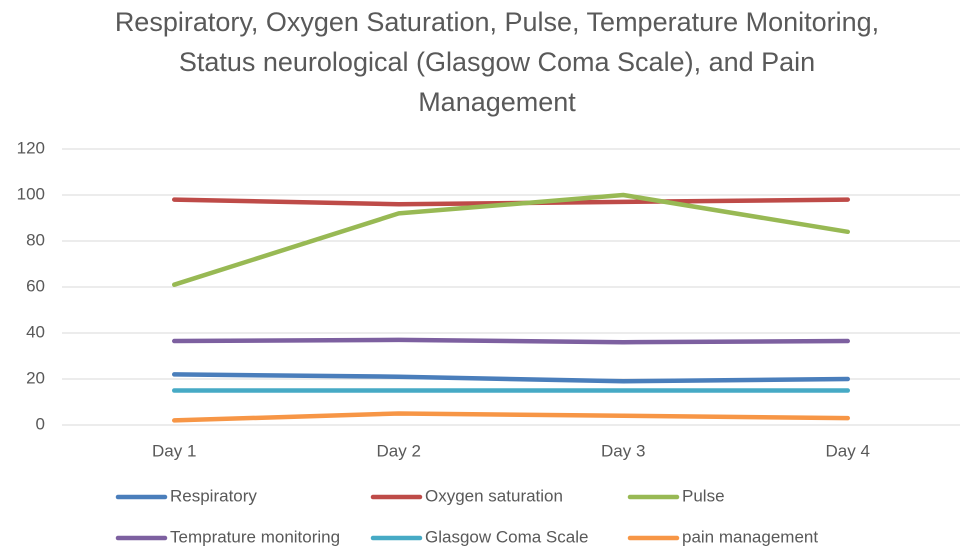 This screenshot has height=550, width=963. Describe the element at coordinates (506, 536) in the screenshot. I see `legend-label: Glasgow Coma Scale` at that location.